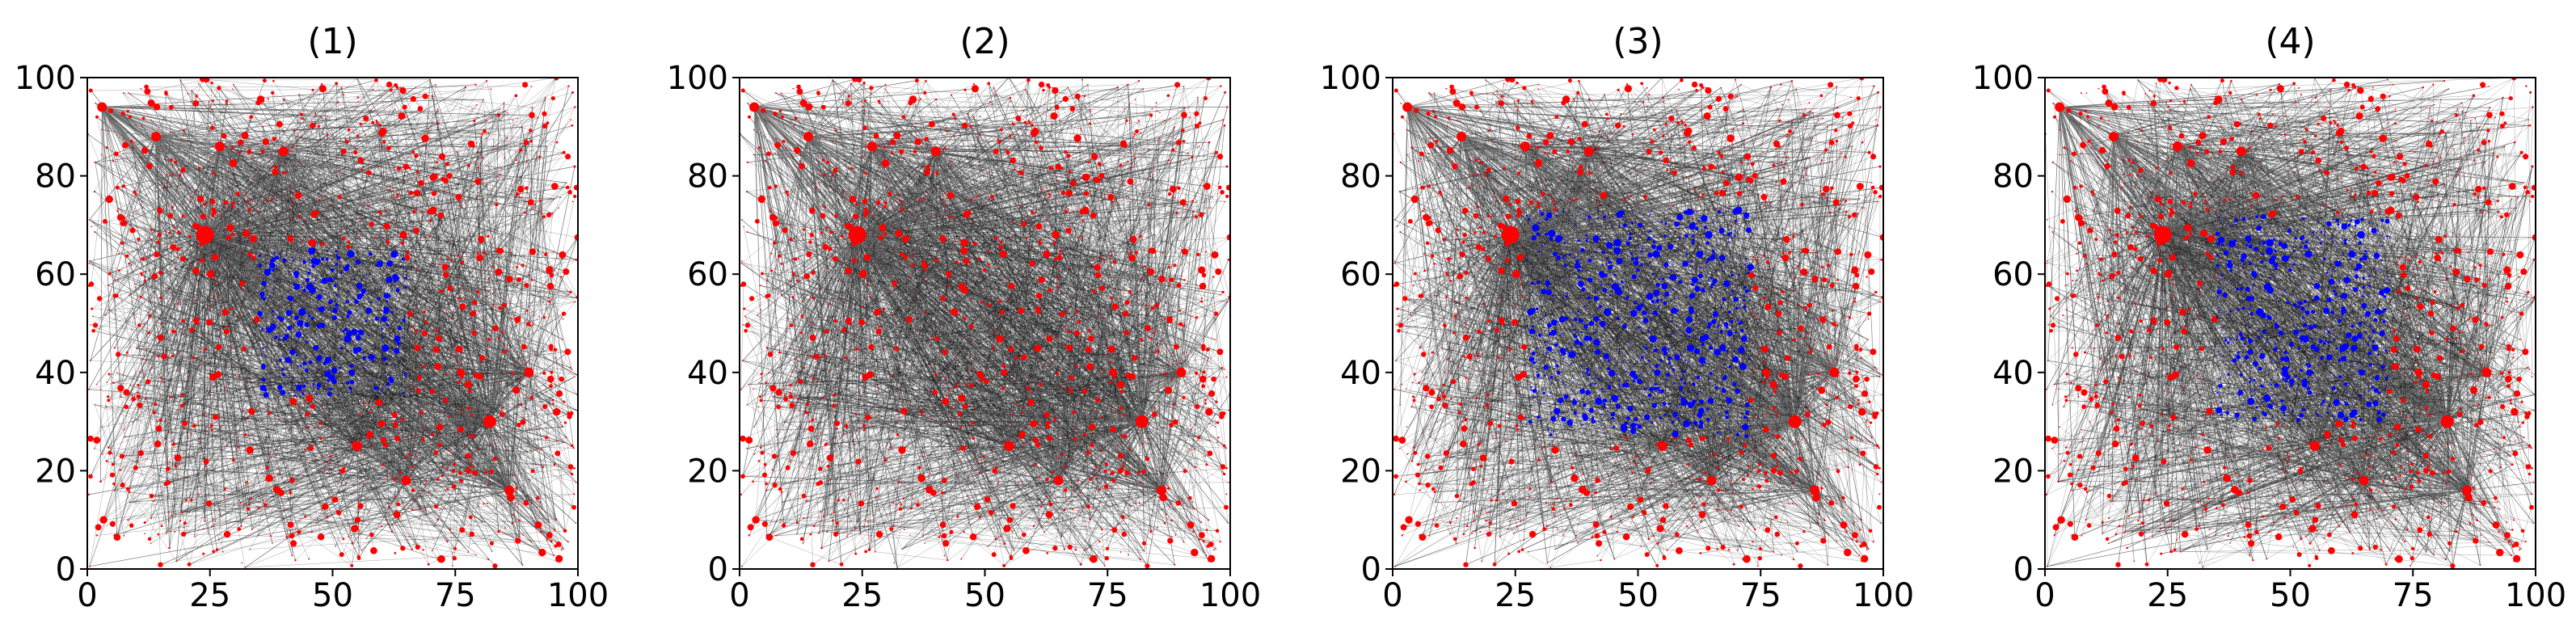 Image resolution: width=2576 pixels, height=628 pixels. I want to click on x-tick-label: 0, so click(739, 595).